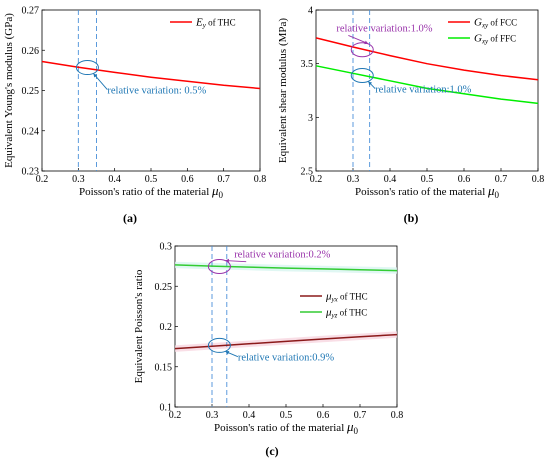  I want to click on legend-label: Gxy of FCC, so click(495, 23).